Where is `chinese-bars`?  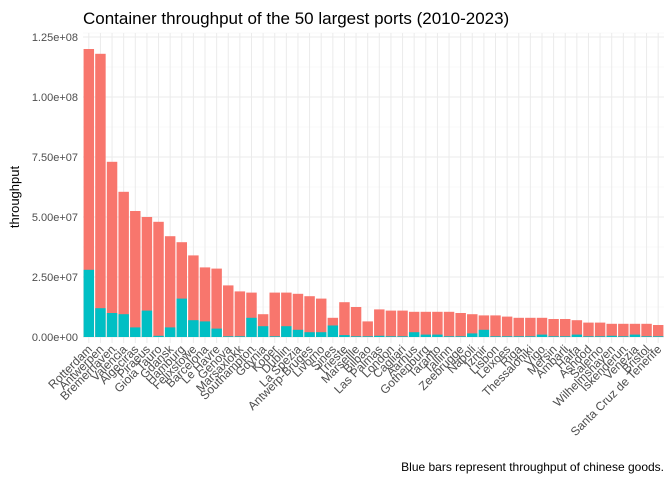 chinese-bars is located at coordinates (373, 303).